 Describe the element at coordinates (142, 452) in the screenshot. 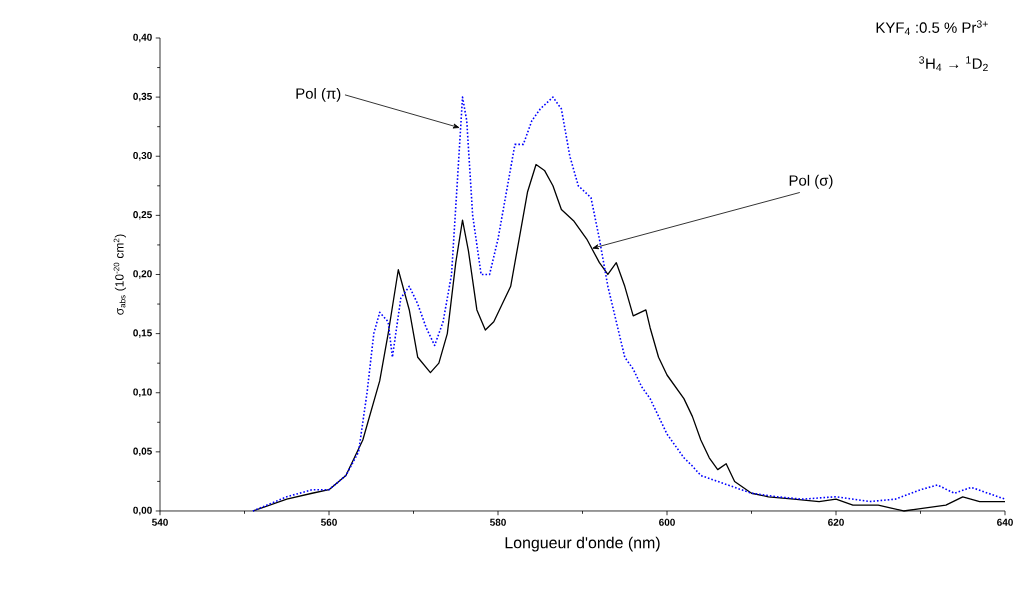

I see `y-tick-label: 0,05` at that location.